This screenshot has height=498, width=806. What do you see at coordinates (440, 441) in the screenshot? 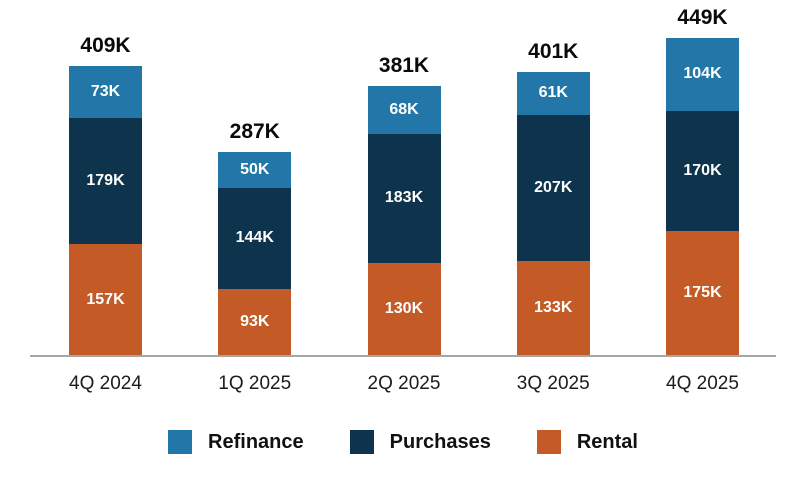
I see `legend-label: Purchases` at bounding box center [440, 441].